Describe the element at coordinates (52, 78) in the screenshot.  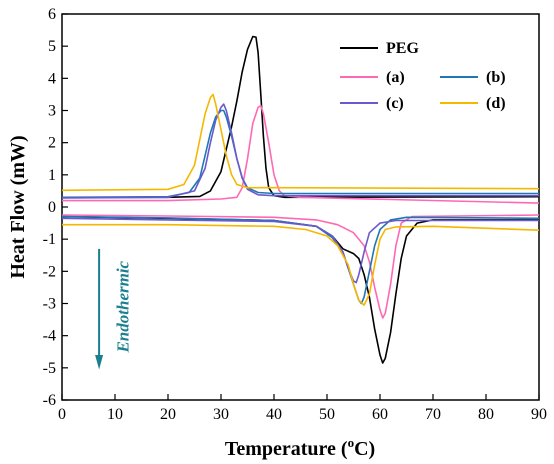
I see `y-tick-label: 4` at that location.